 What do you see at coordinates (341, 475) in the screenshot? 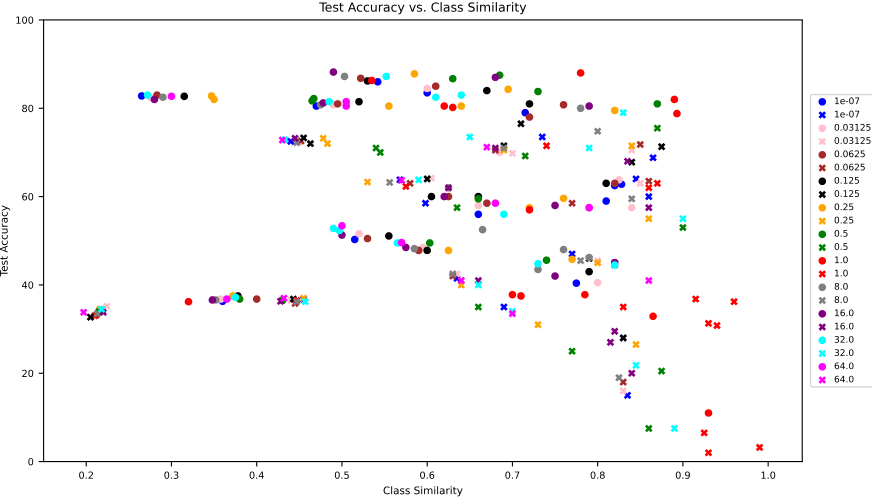
I see `x-tick-label: 0.5` at bounding box center [341, 475].